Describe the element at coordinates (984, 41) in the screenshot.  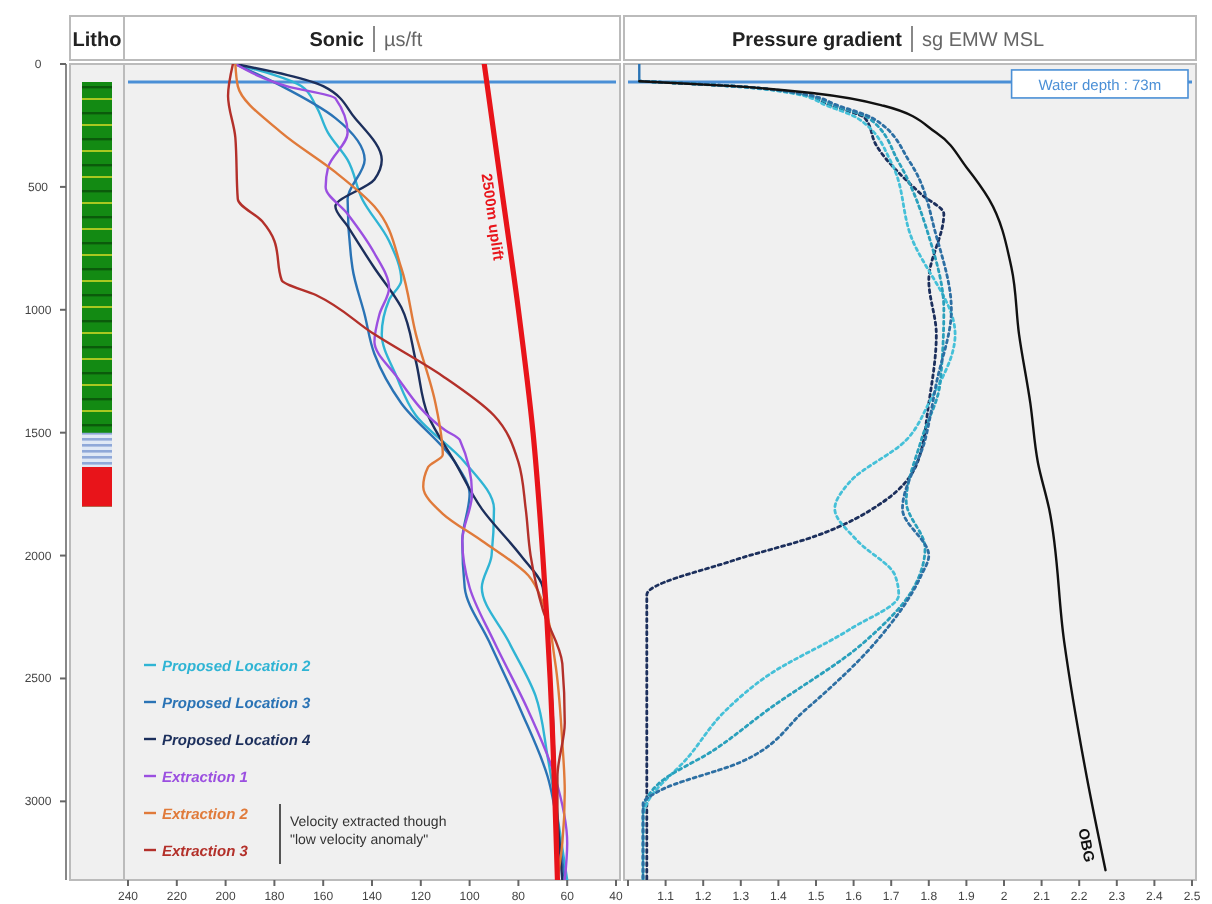
I see `x-axis-title: sg EMW MSL` at that location.